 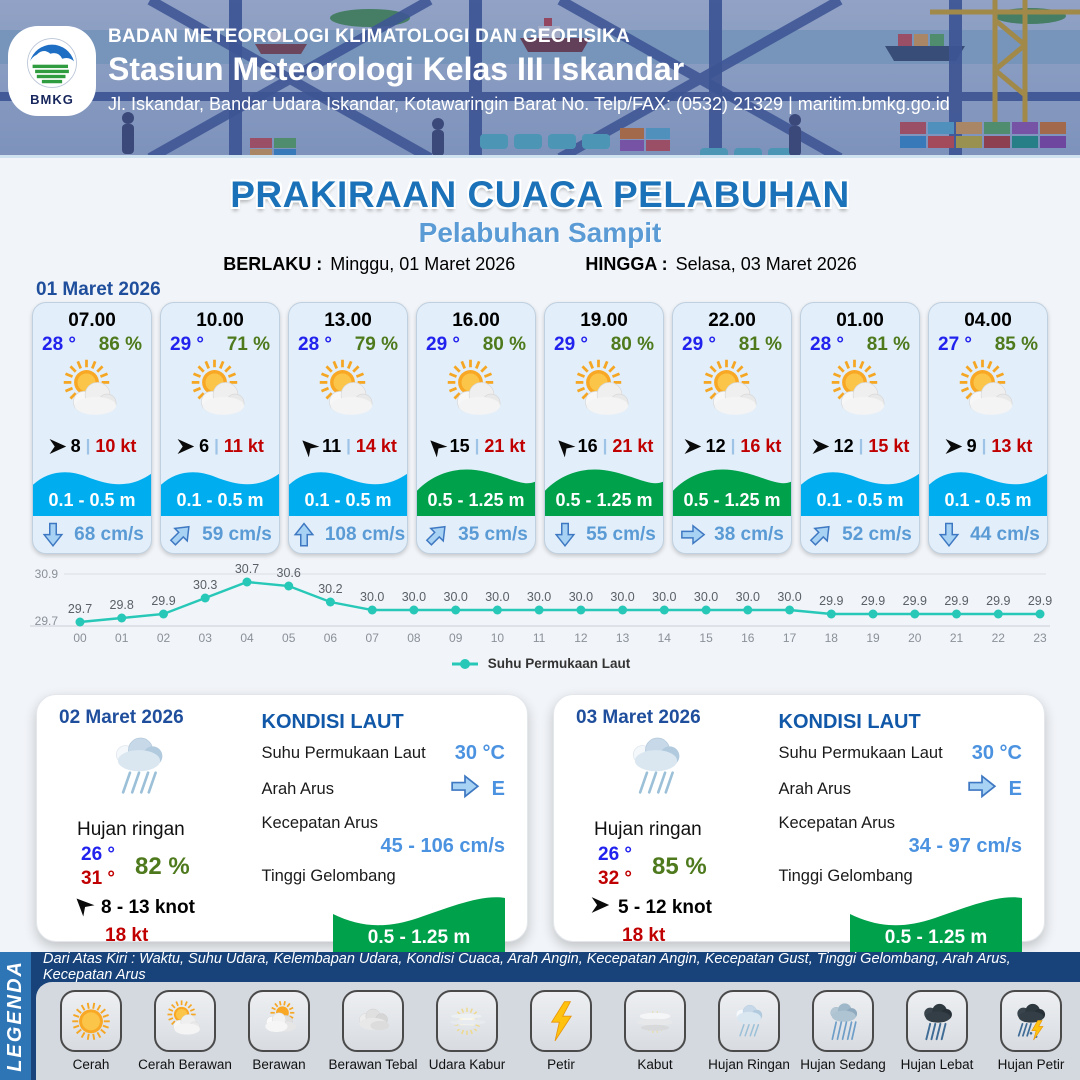 I want to click on legend-title-strip: LEGENDA, so click(x=15, y=1016).